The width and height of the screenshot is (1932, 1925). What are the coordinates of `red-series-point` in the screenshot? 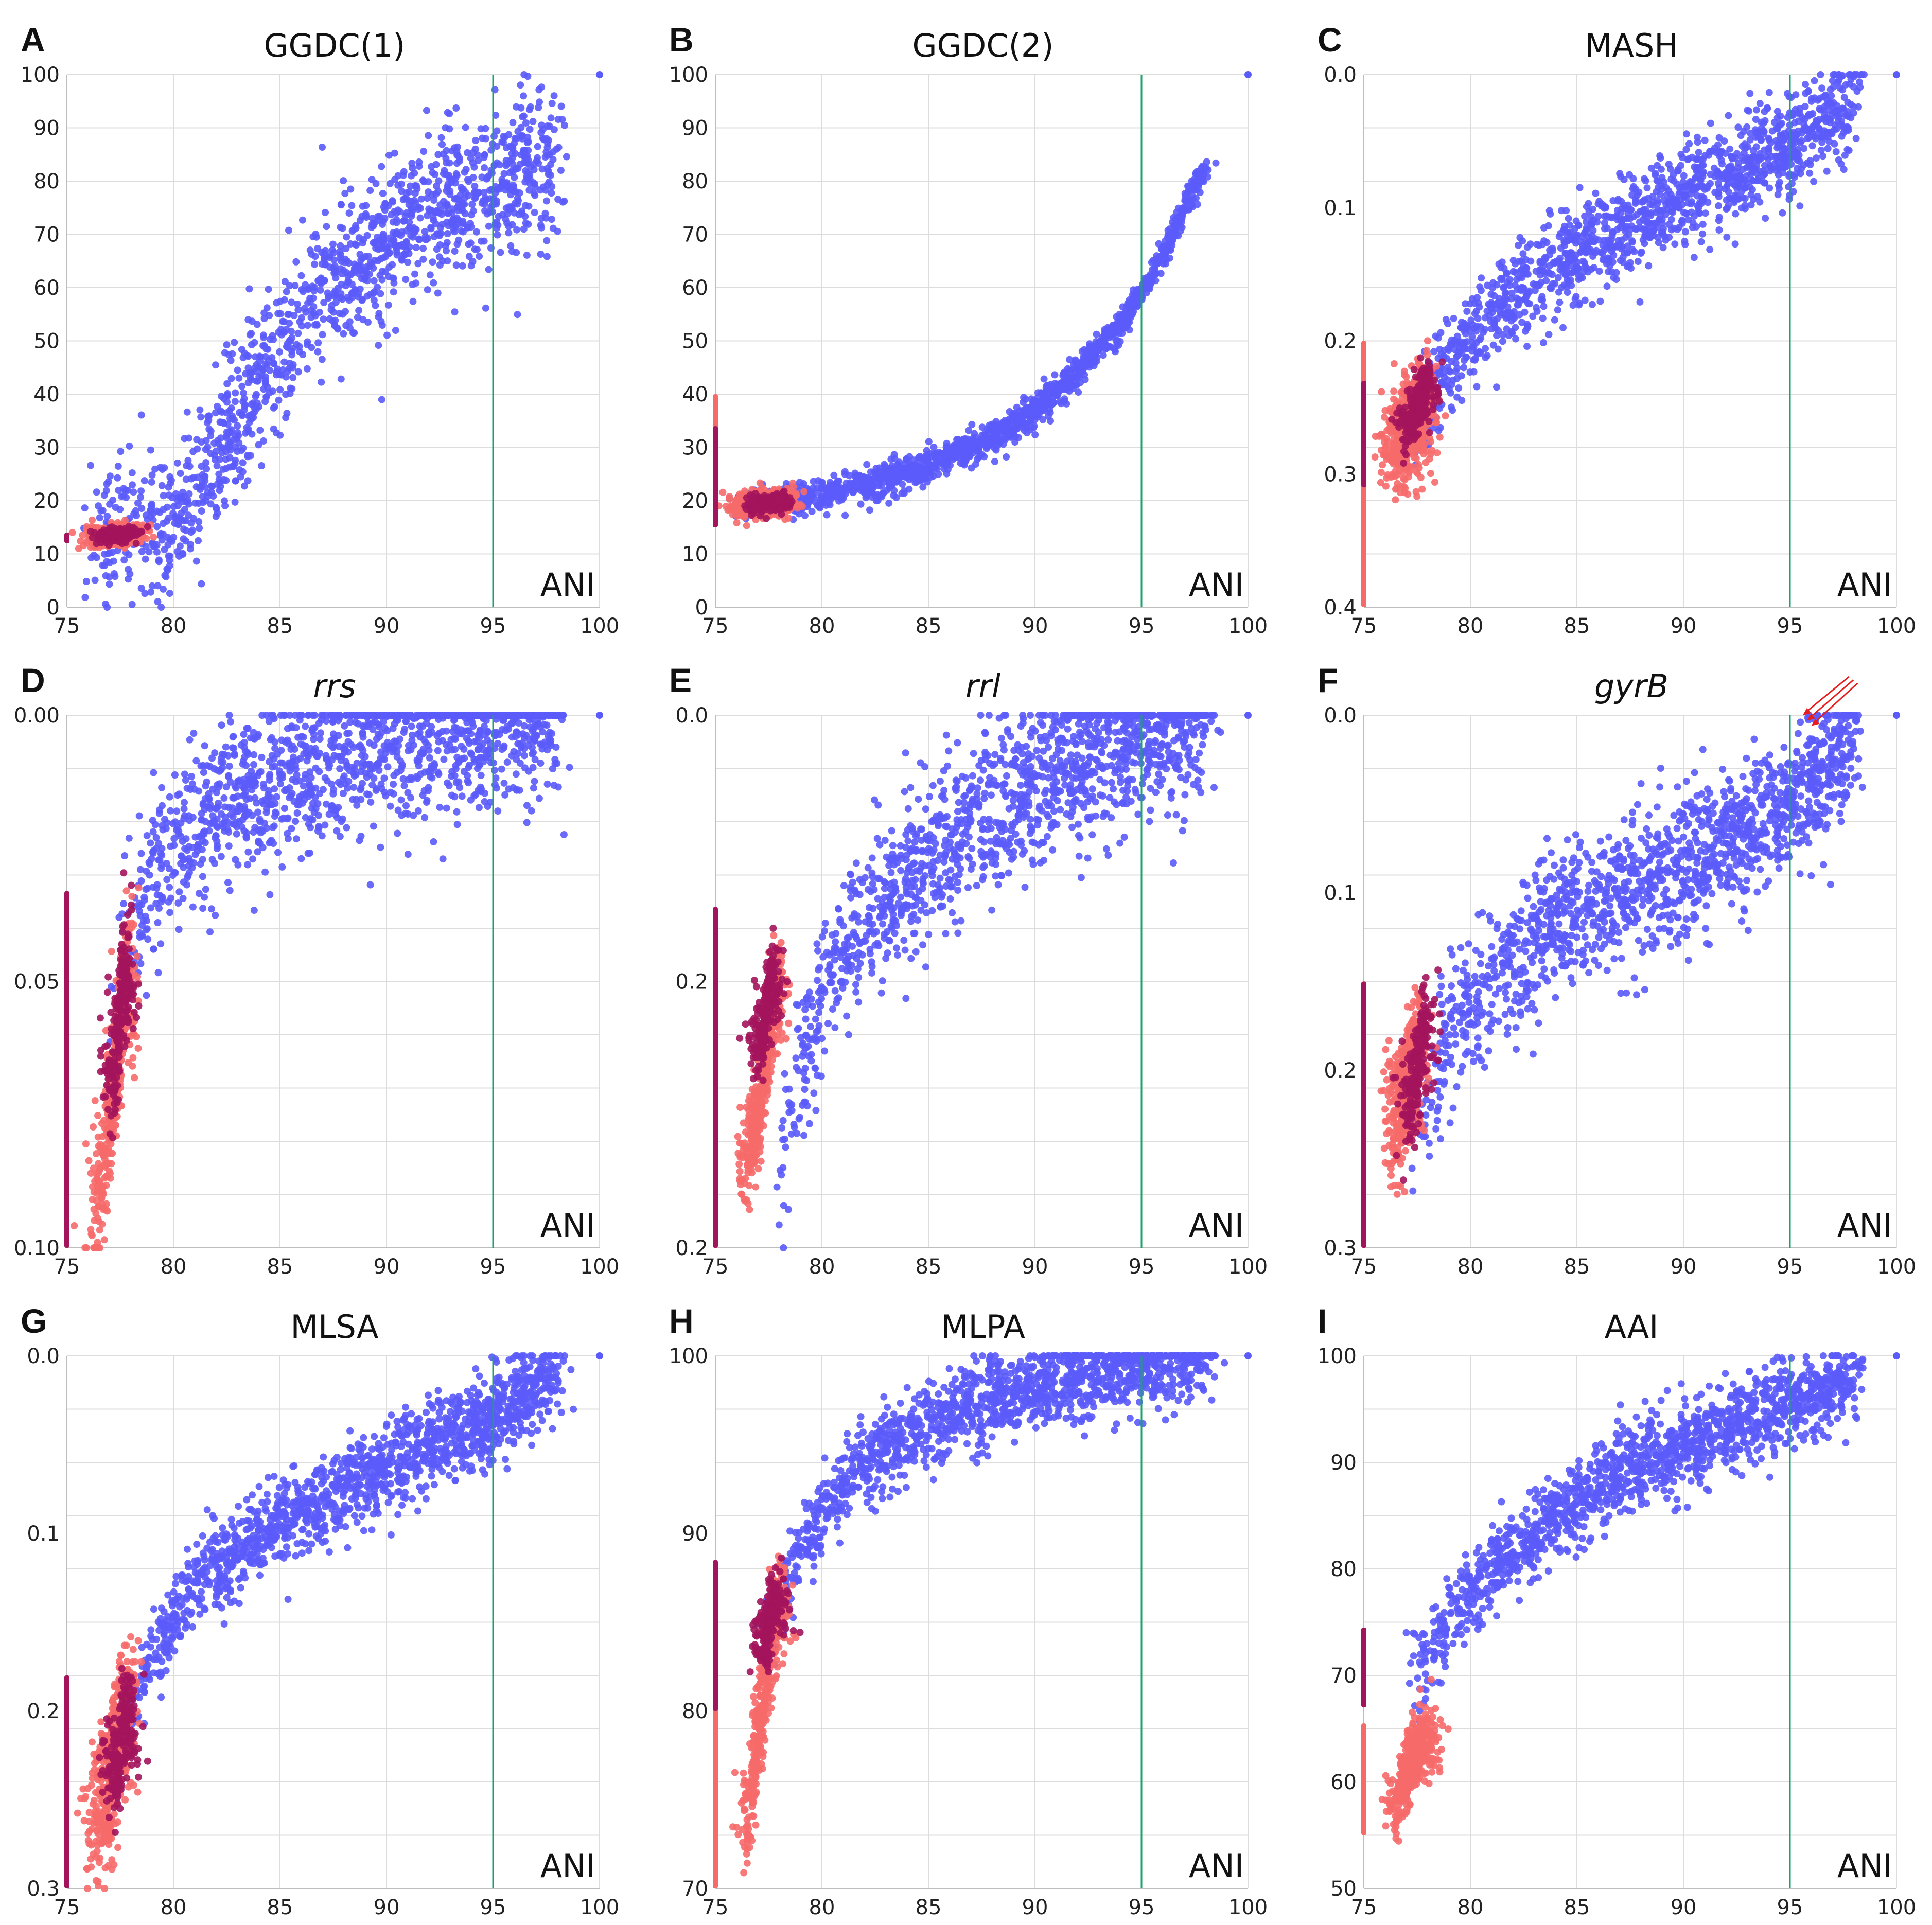 It's located at (92, 520).